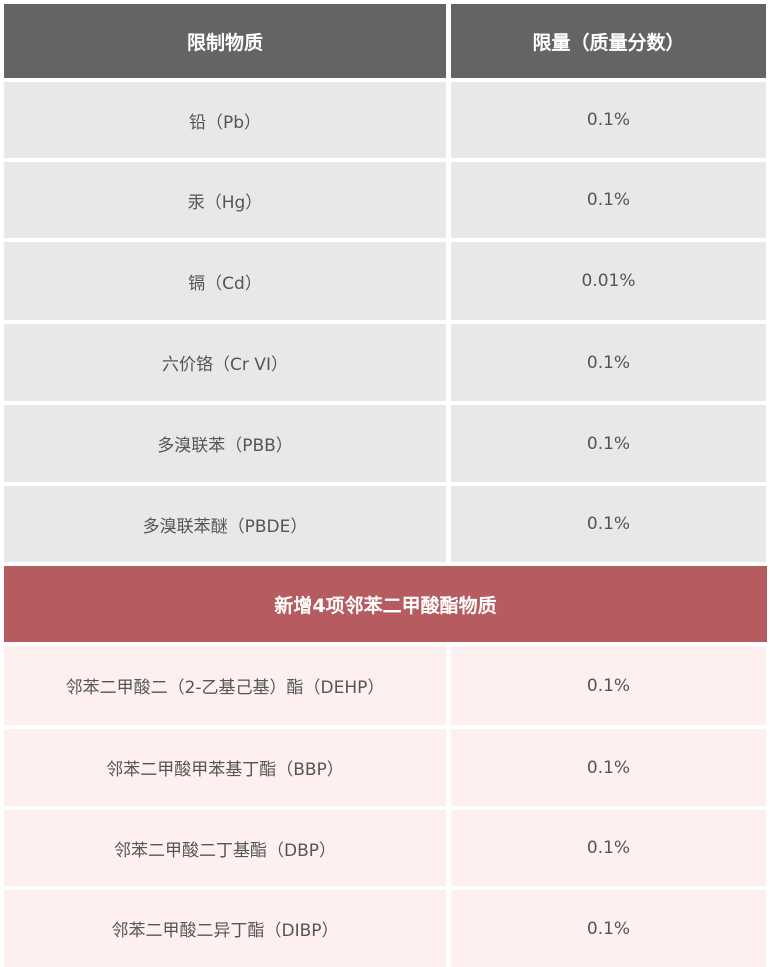 This screenshot has height=967, width=770. I want to click on table-row: 镉（Cd） 0.01%, so click(385, 281).